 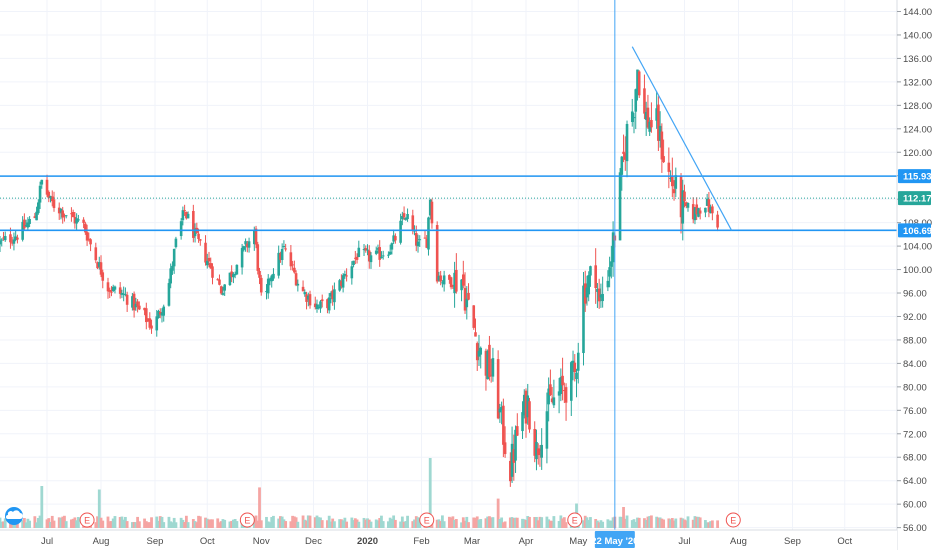 What do you see at coordinates (917, 59) in the screenshot?
I see `price-tick-label: 136.00` at bounding box center [917, 59].